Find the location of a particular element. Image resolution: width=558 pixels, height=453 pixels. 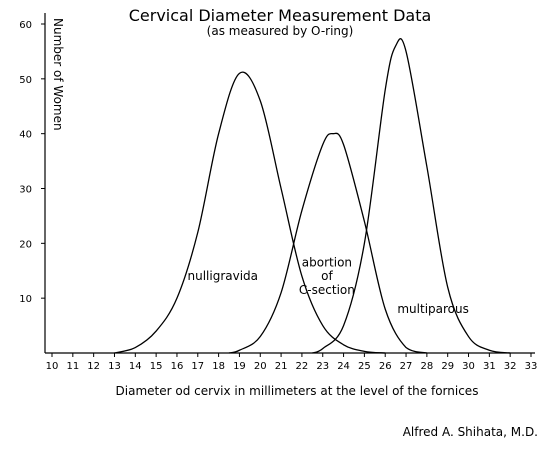

x-tick-label: 14 is located at coordinates (135, 366).